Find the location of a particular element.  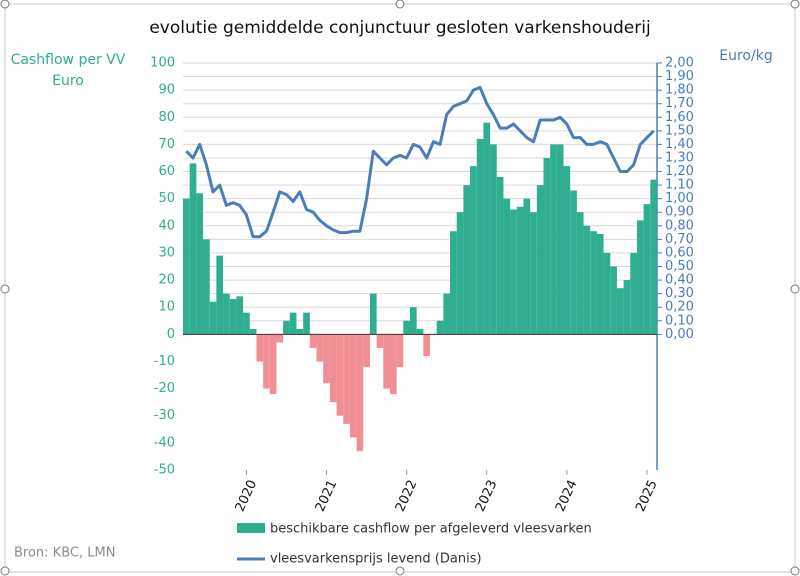

y2-tick-label: 0,30 is located at coordinates (679, 293).